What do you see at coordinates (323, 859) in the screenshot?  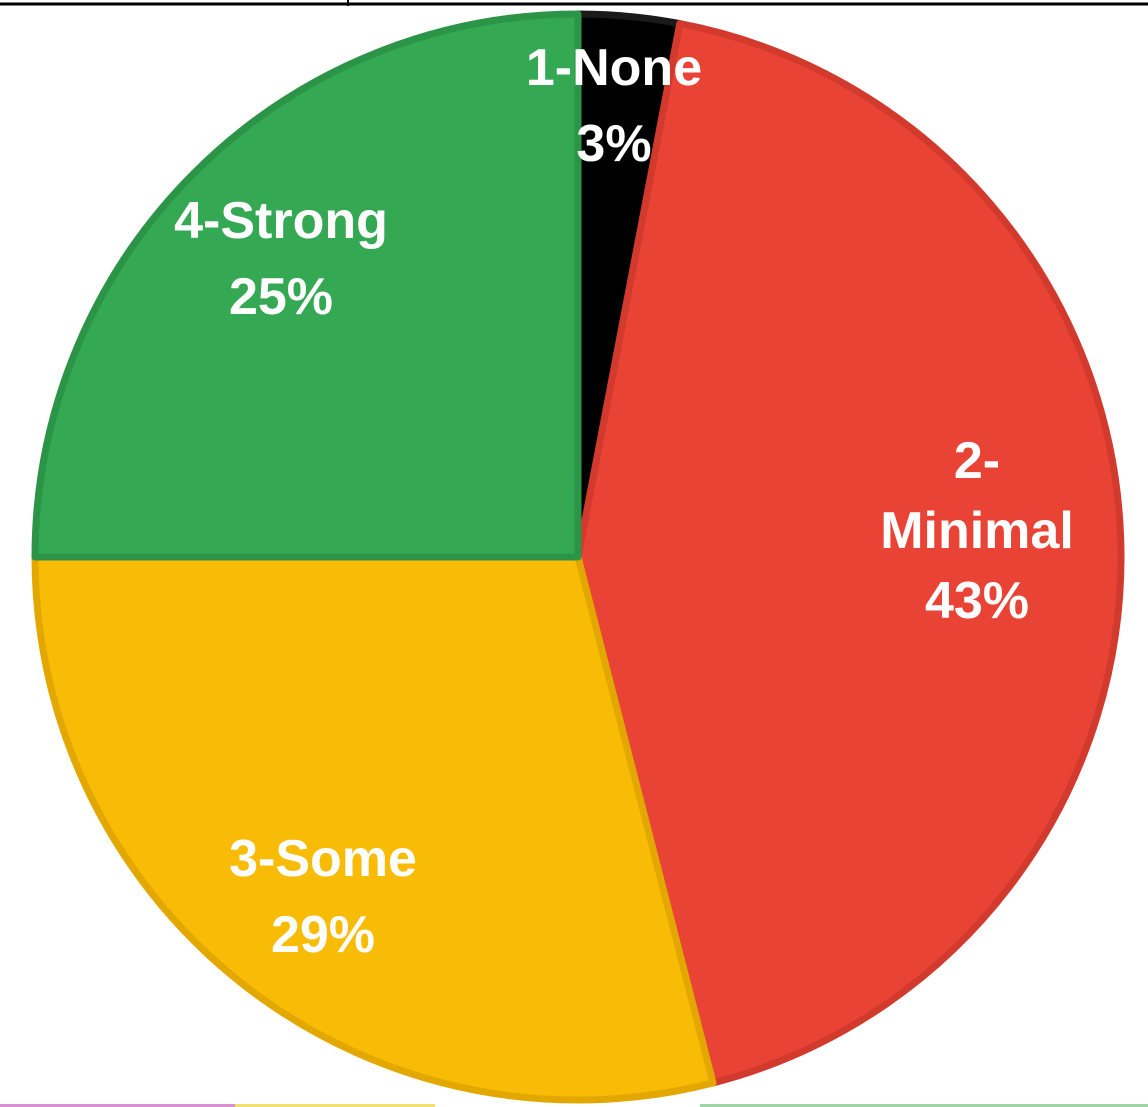 I see `slice-category-label: 3-Some` at bounding box center [323, 859].